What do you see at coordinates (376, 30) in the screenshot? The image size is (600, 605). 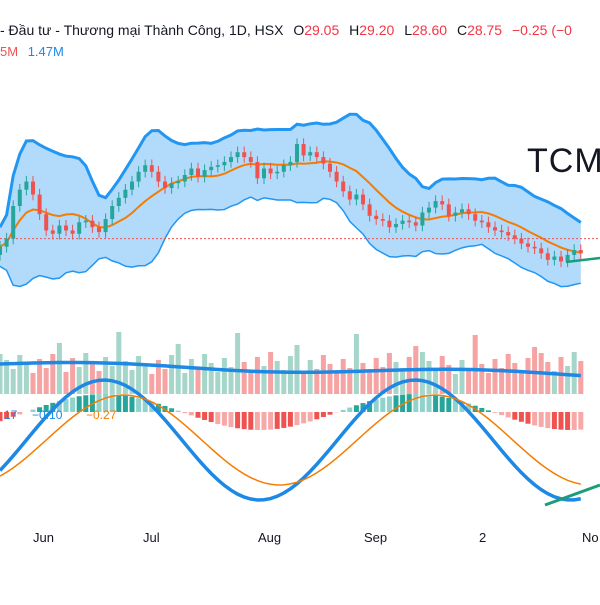 I see `legend-high: 29.20` at bounding box center [376, 30].